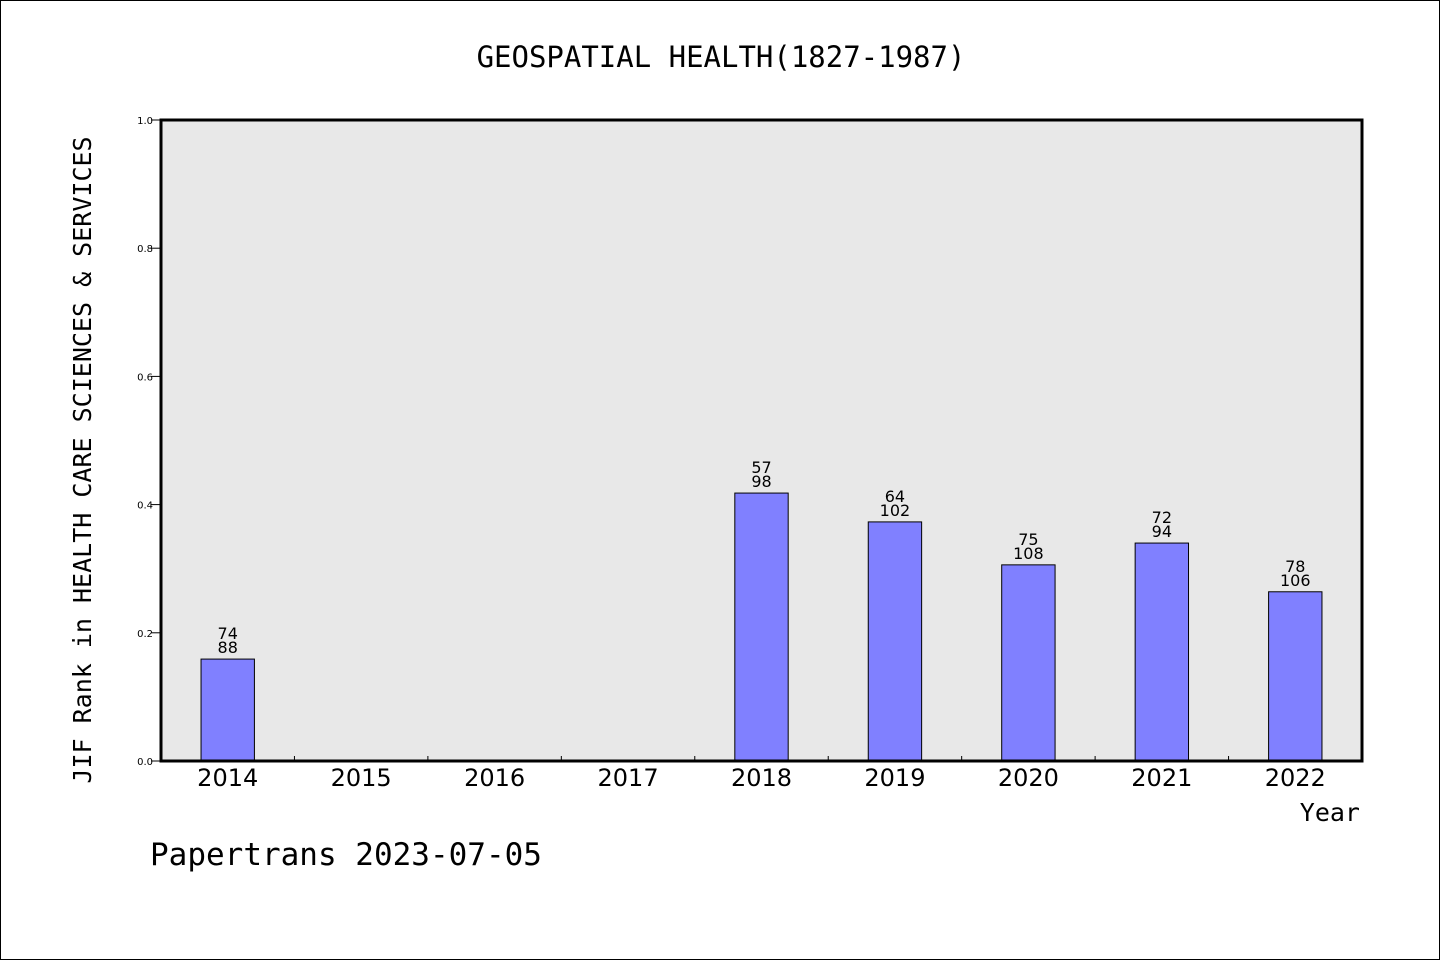 The image size is (1440, 961). Describe the element at coordinates (145, 377) in the screenshot. I see `y-tick-label: 0.6` at that location.